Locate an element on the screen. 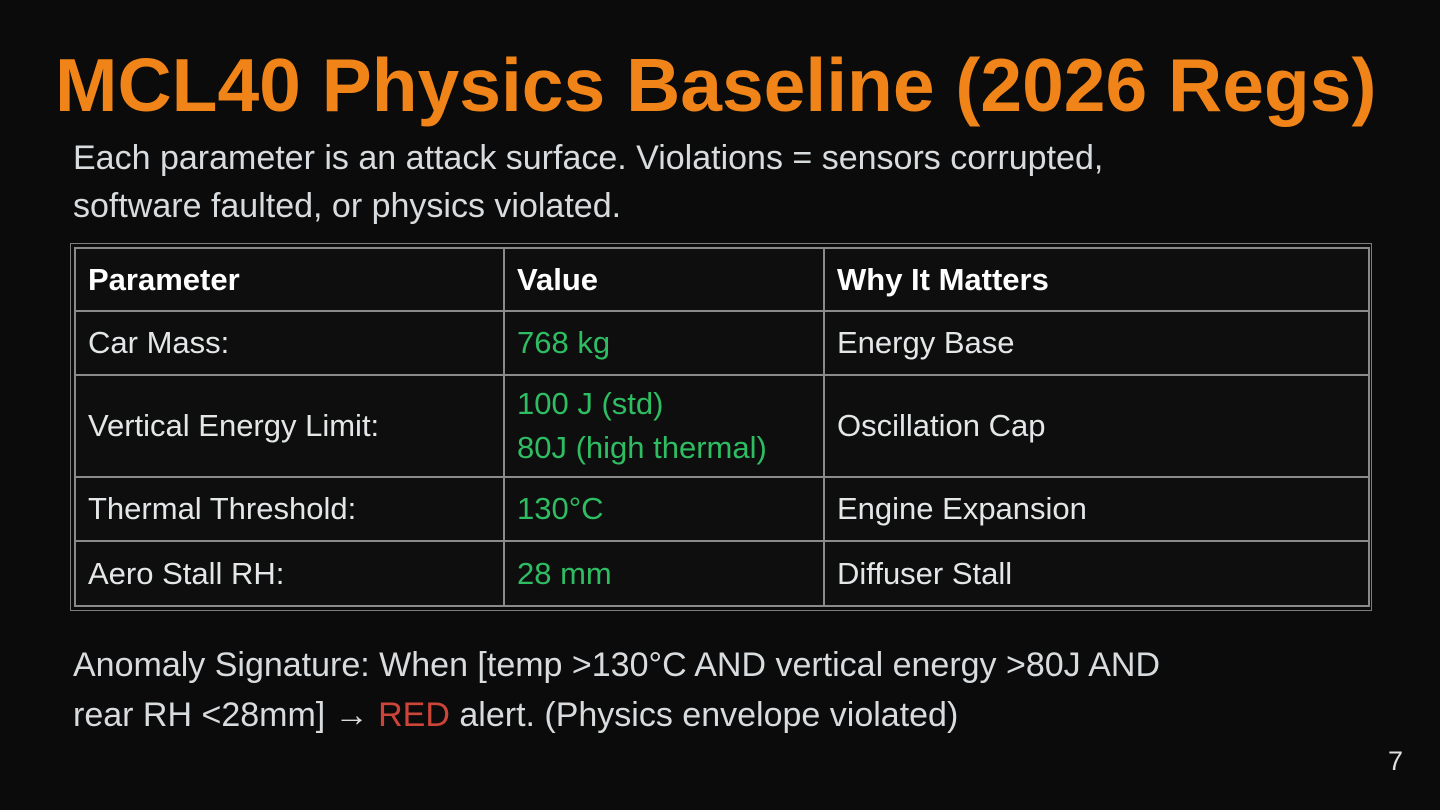  why-cell: Diffuser Stall is located at coordinates (1096, 573).